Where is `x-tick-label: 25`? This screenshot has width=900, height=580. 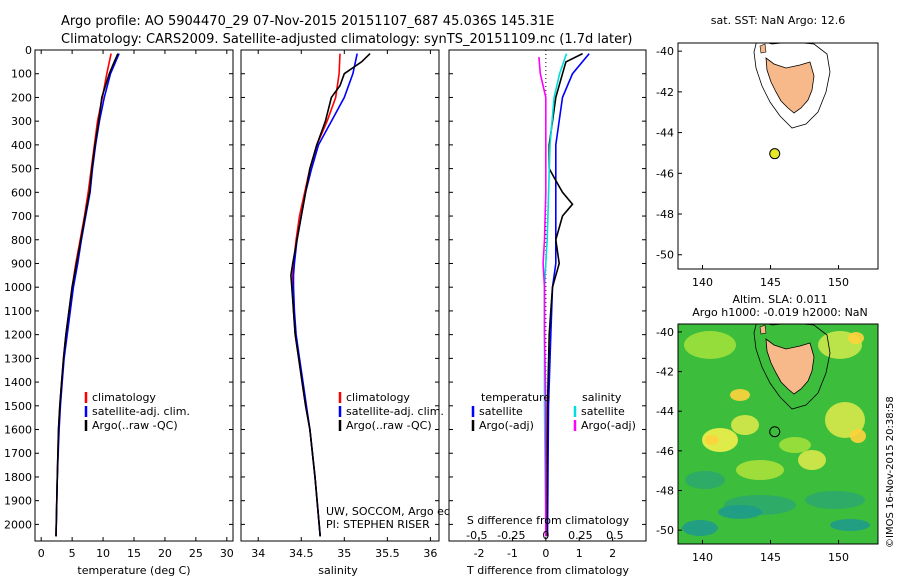
x-tick-label: 25 is located at coordinates (196, 553).